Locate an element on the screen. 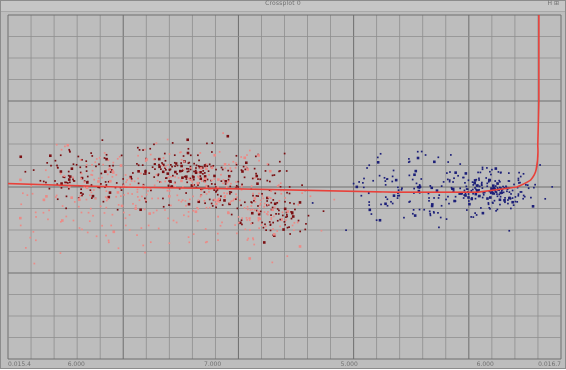  x-tick-label: 0.015.4 is located at coordinates (19, 364).